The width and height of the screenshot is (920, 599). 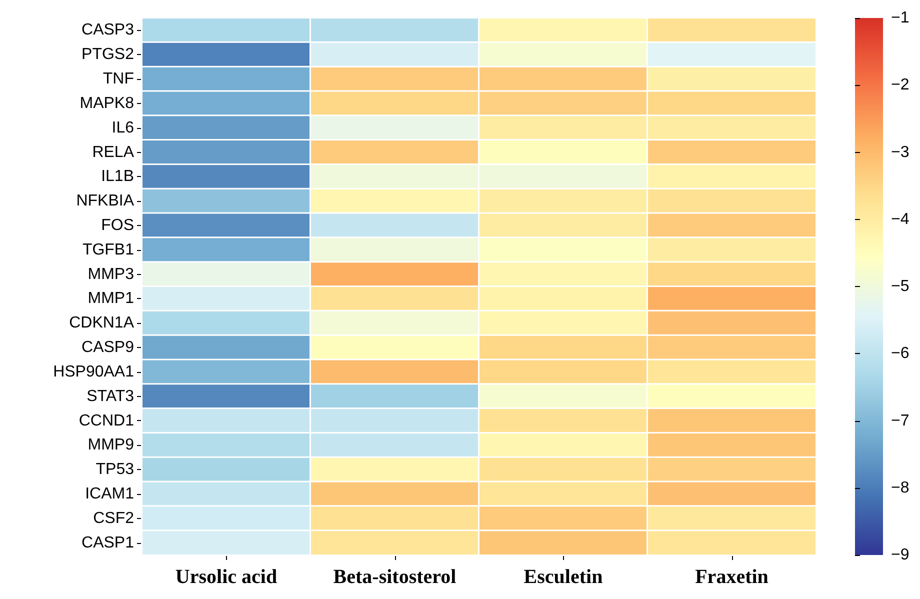 What do you see at coordinates (108, 347) in the screenshot?
I see `y-tick-label: CASP9` at bounding box center [108, 347].